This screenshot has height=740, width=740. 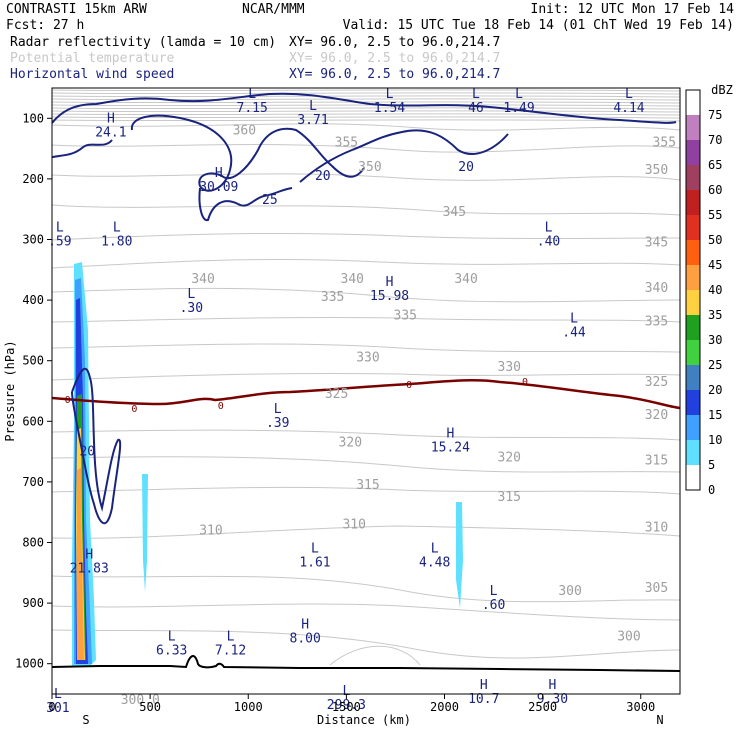 I want to click on colorbar-level-label: 55, so click(x=715, y=215).